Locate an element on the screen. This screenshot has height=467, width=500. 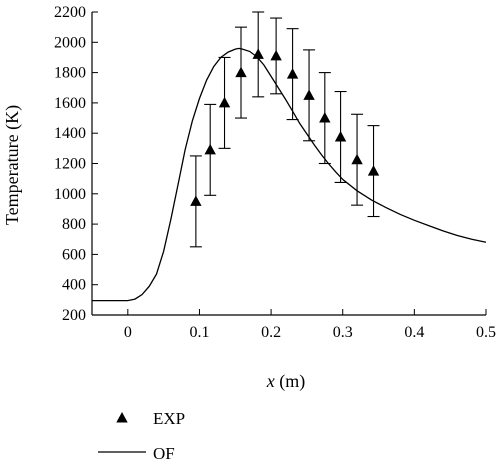
x-axis-unit: (m) is located at coordinates (290, 381).